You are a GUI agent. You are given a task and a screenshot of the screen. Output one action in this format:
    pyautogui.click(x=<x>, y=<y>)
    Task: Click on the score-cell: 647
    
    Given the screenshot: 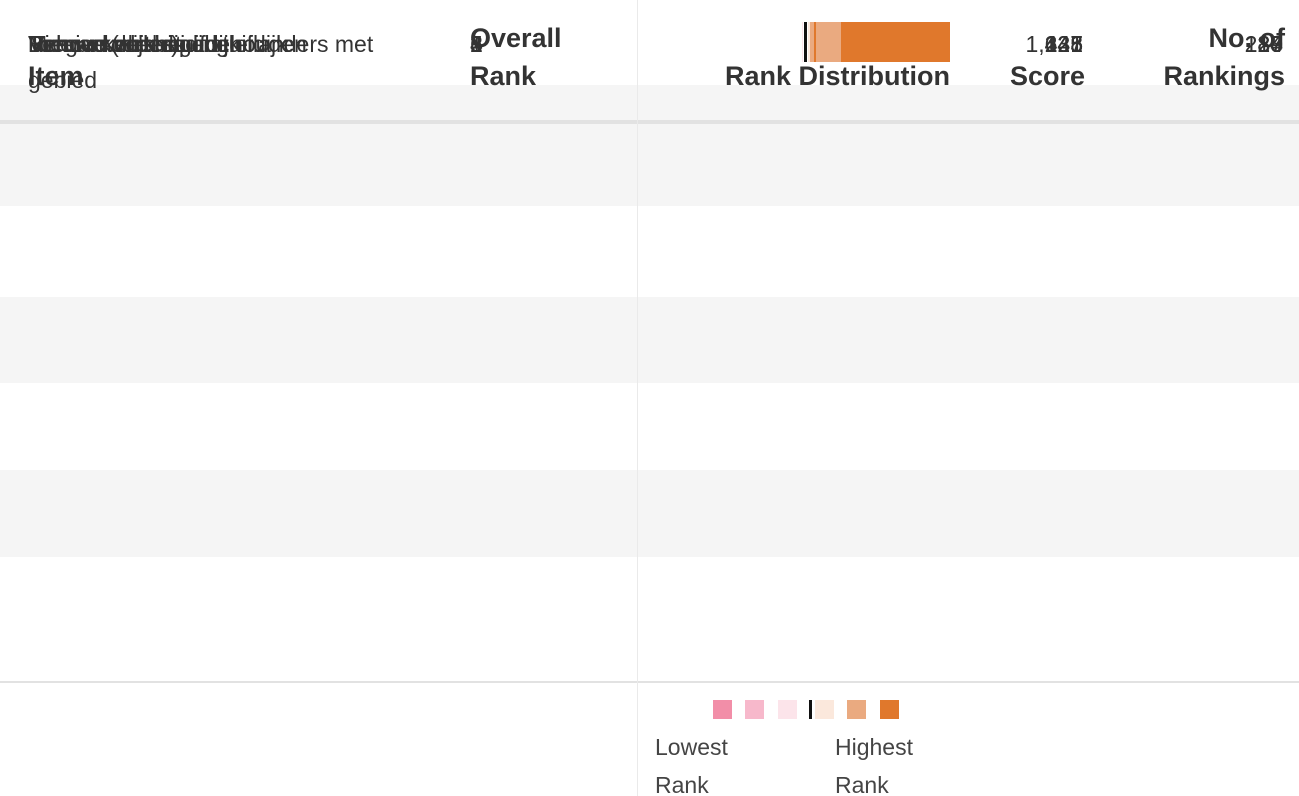 What is the action you would take?
    pyautogui.click(x=1063, y=44)
    